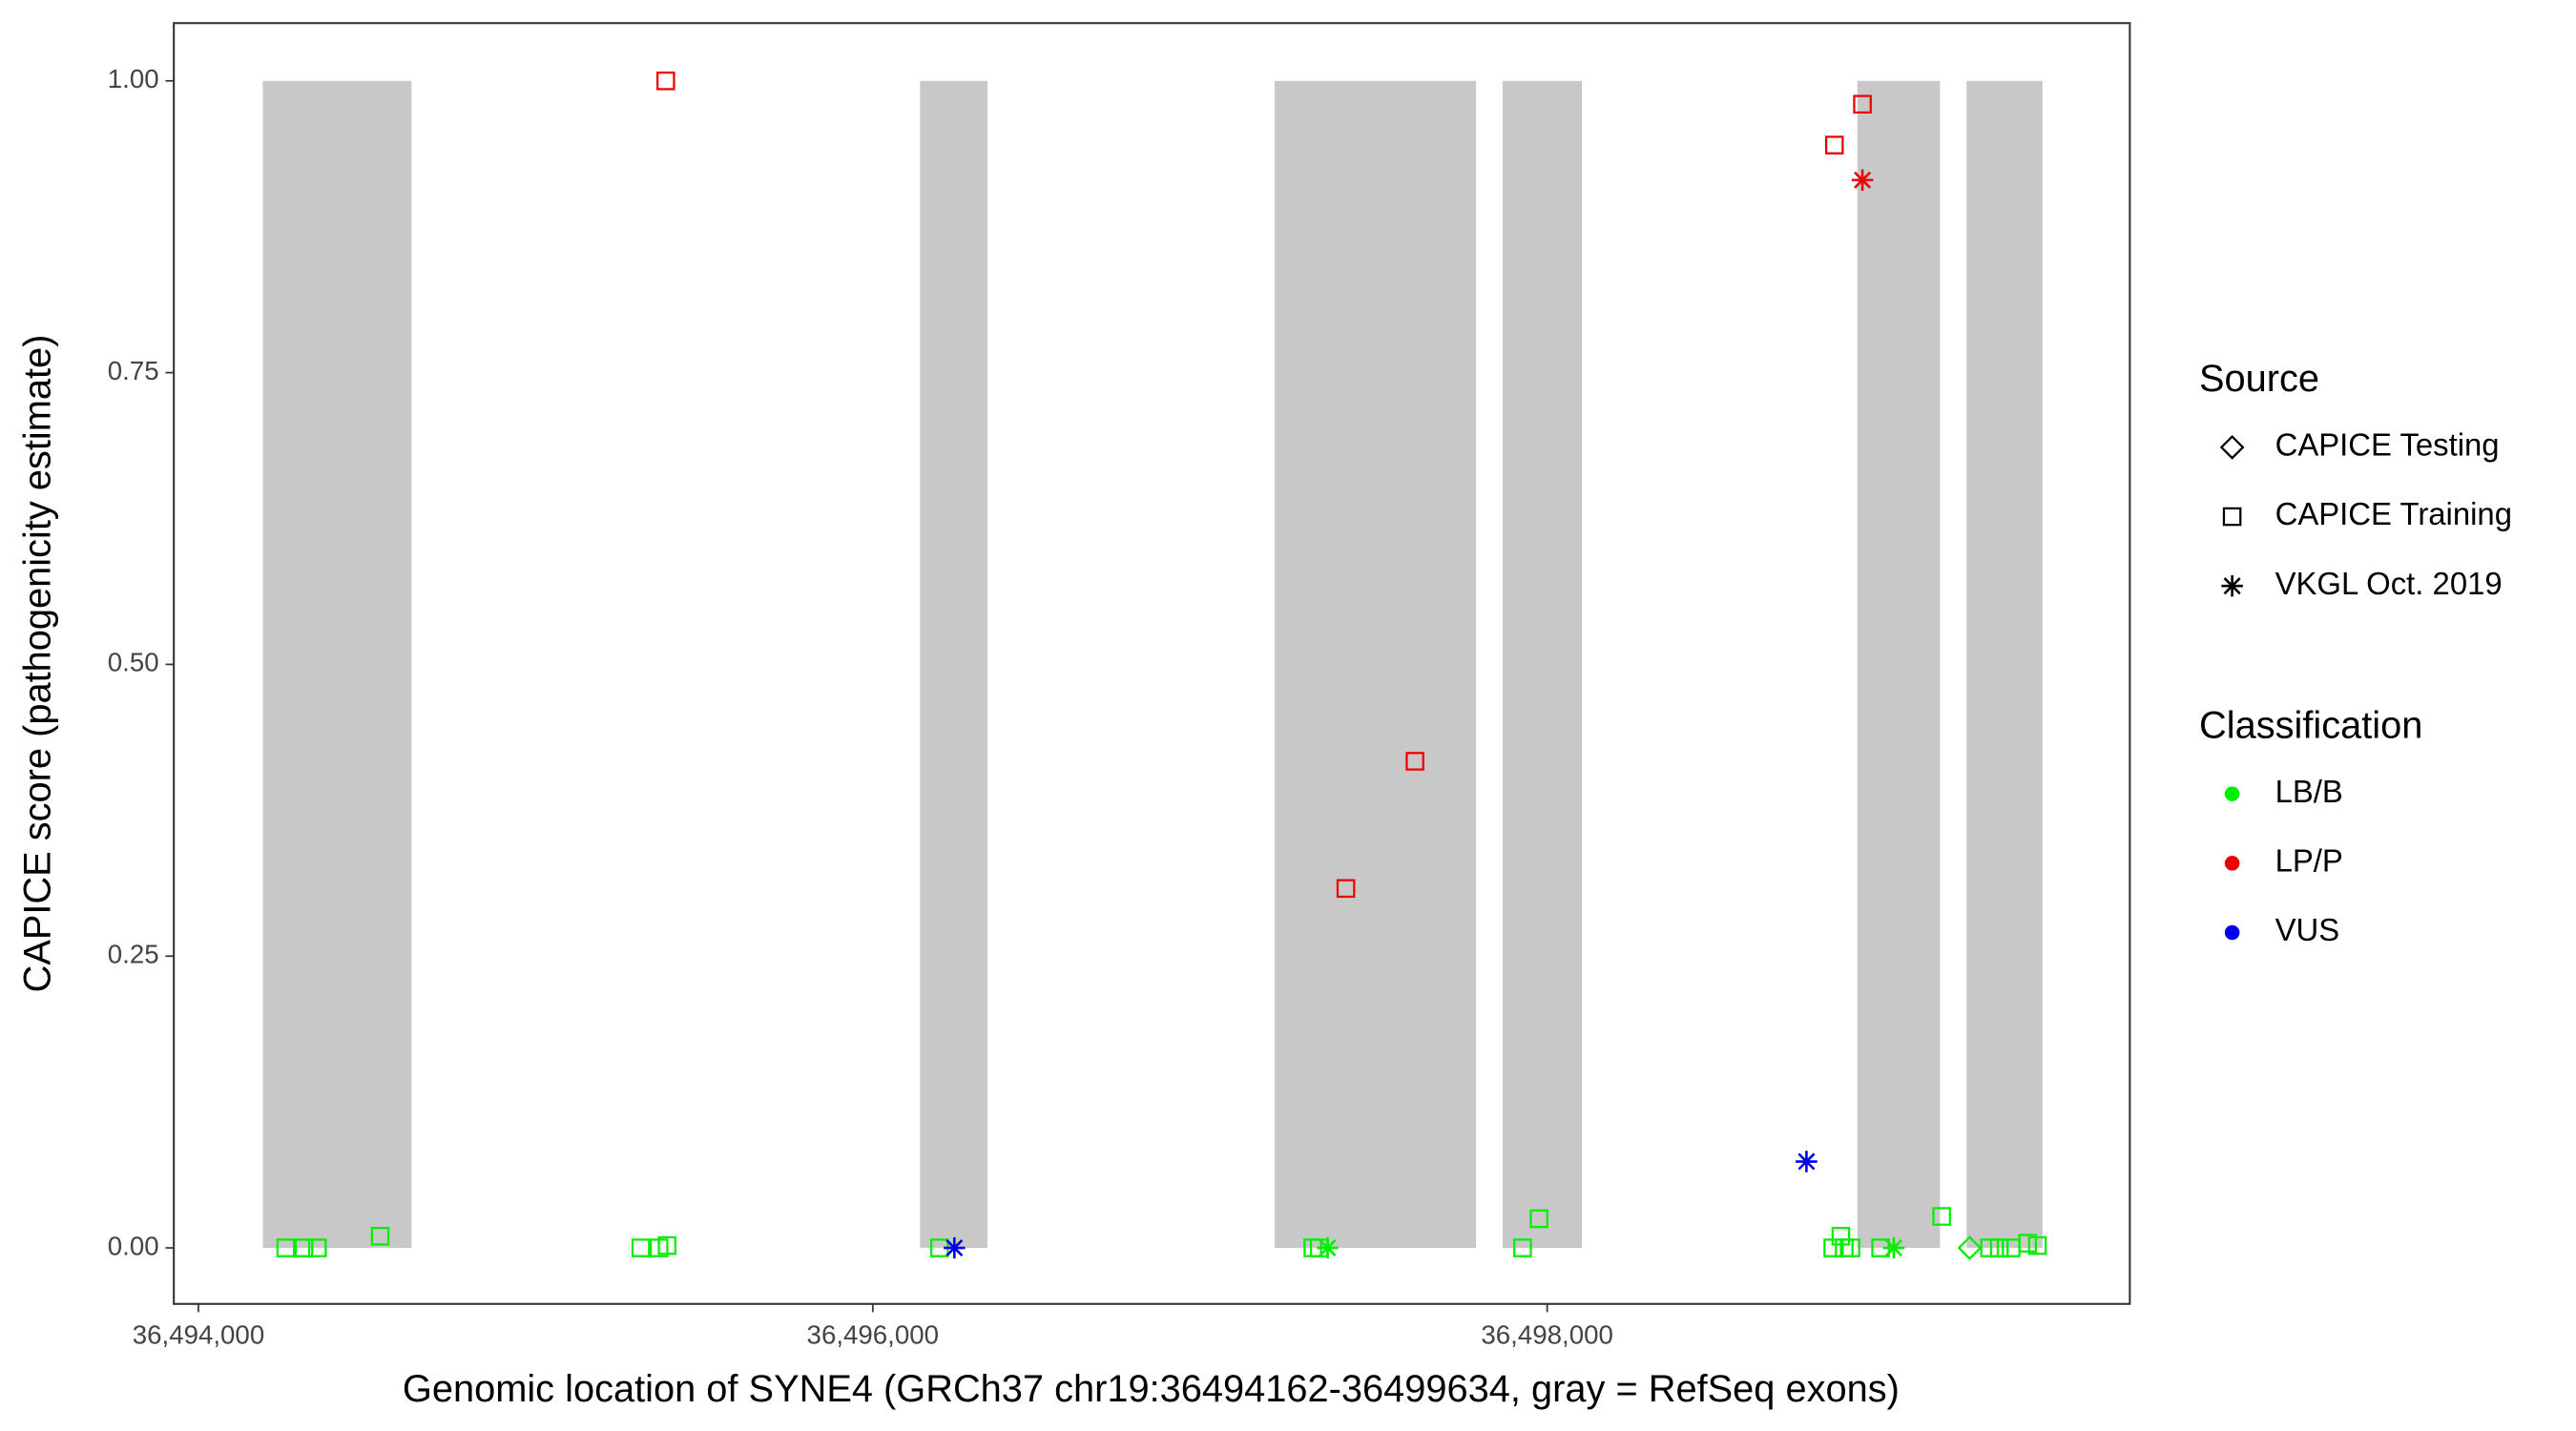 Image resolution: width=2576 pixels, height=1431 pixels. What do you see at coordinates (38, 664) in the screenshot?
I see `y-axis-title: CAPICE score (pathogenicity estimate)` at bounding box center [38, 664].